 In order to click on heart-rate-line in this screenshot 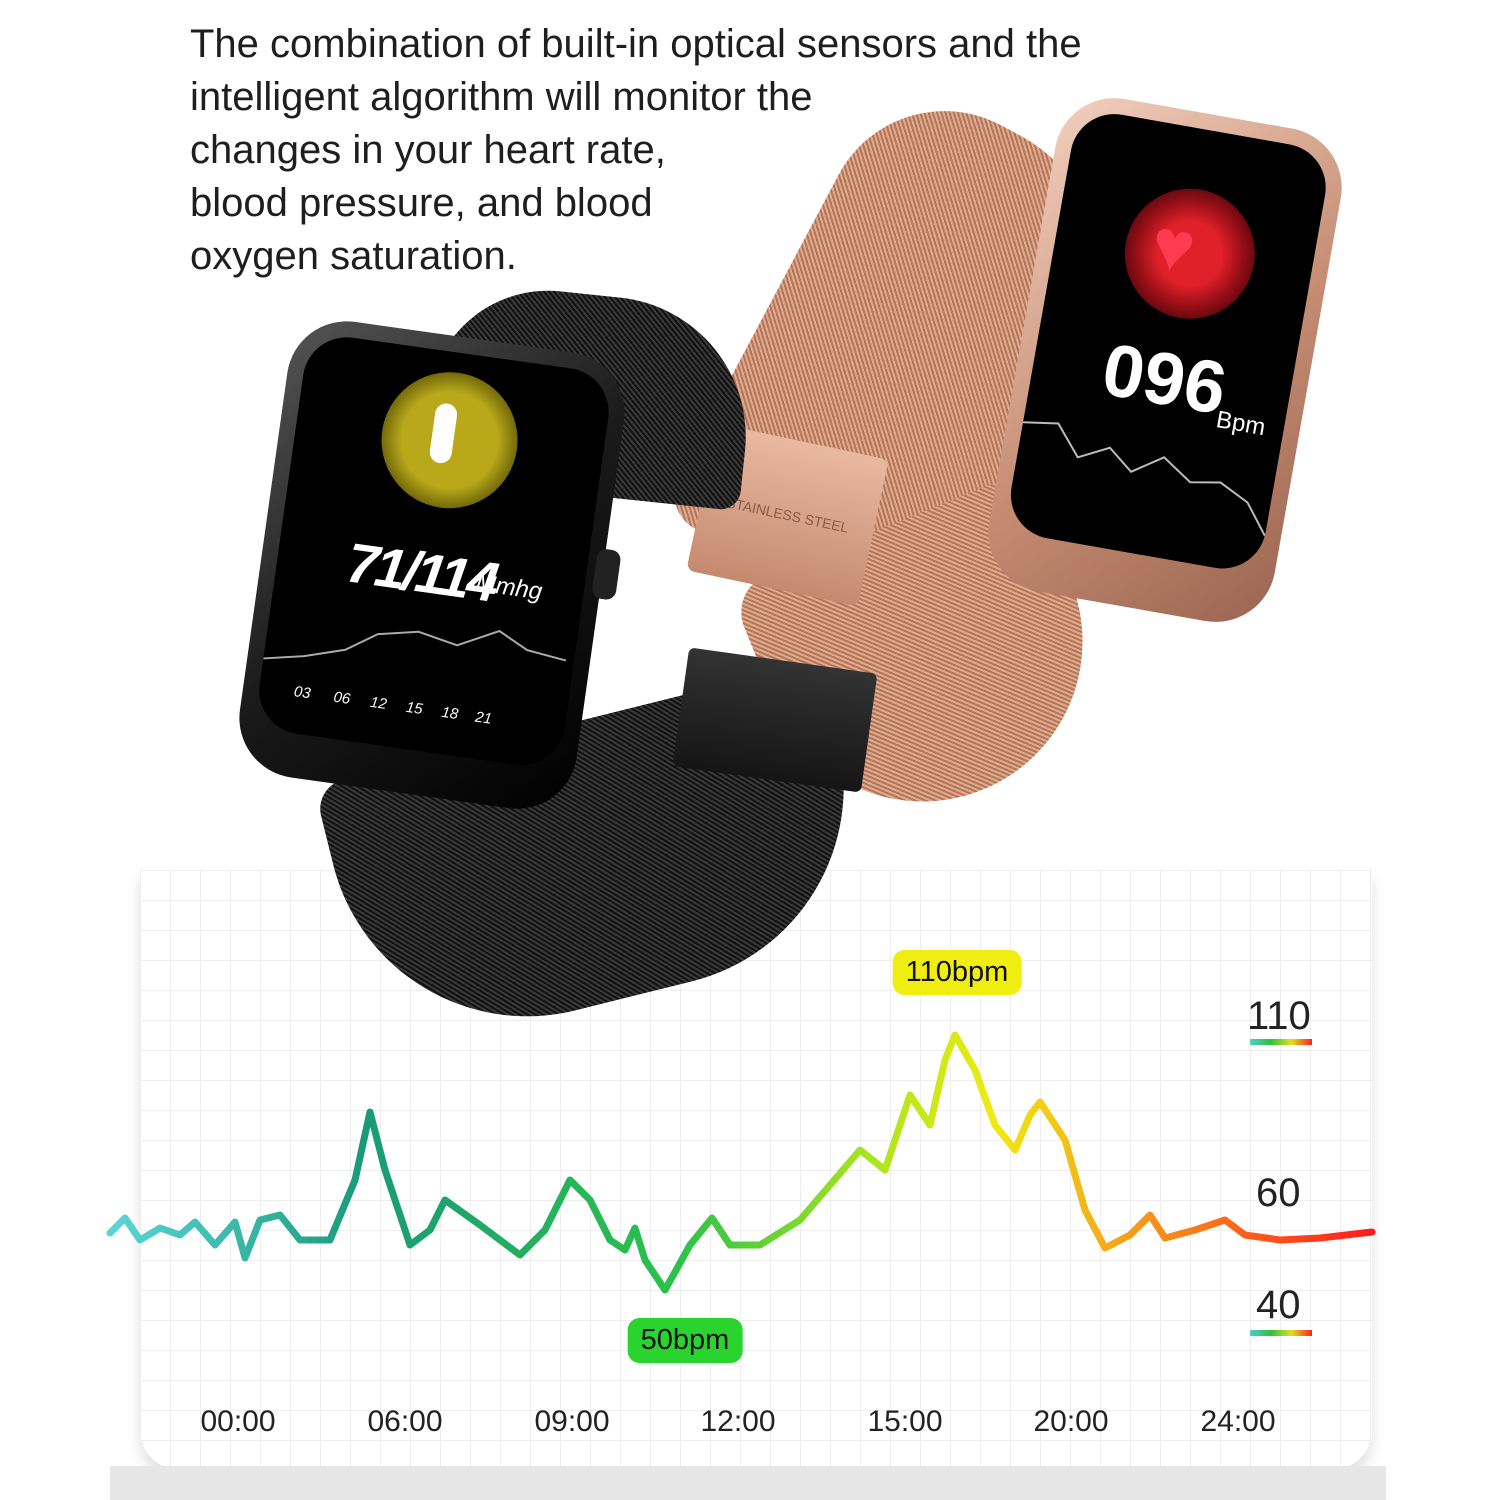, I will do `click(741, 1162)`.